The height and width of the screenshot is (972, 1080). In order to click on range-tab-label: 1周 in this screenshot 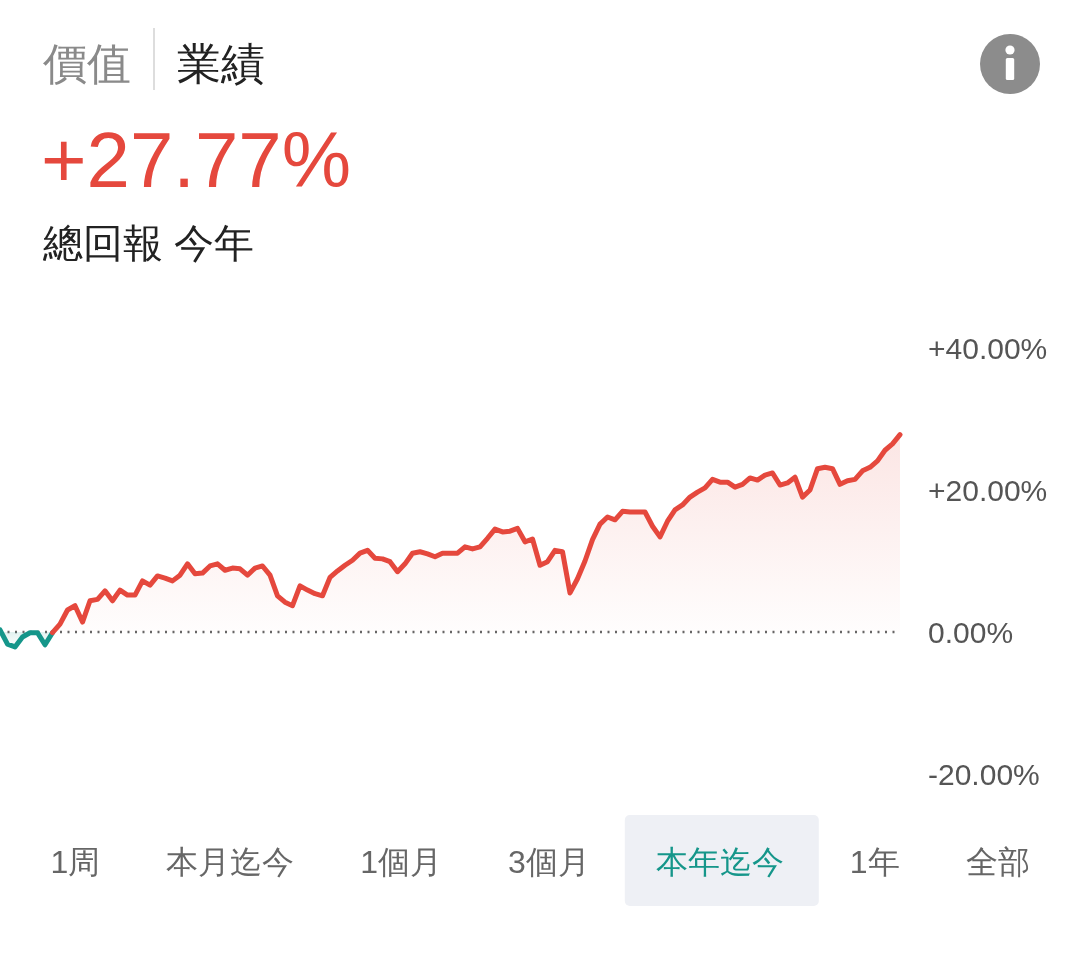, I will do `click(75, 862)`.